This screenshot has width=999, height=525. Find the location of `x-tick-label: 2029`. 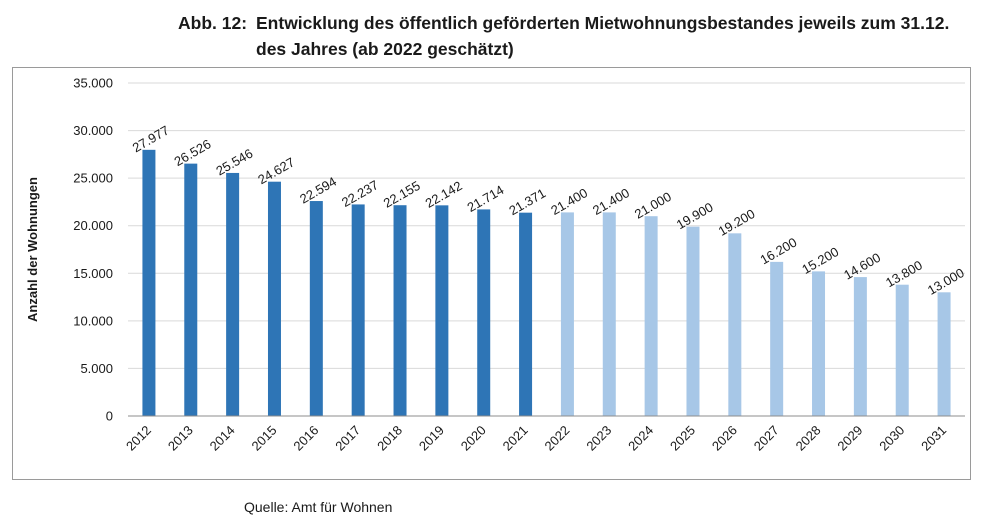

x-tick-label: 2029 is located at coordinates (849, 438).